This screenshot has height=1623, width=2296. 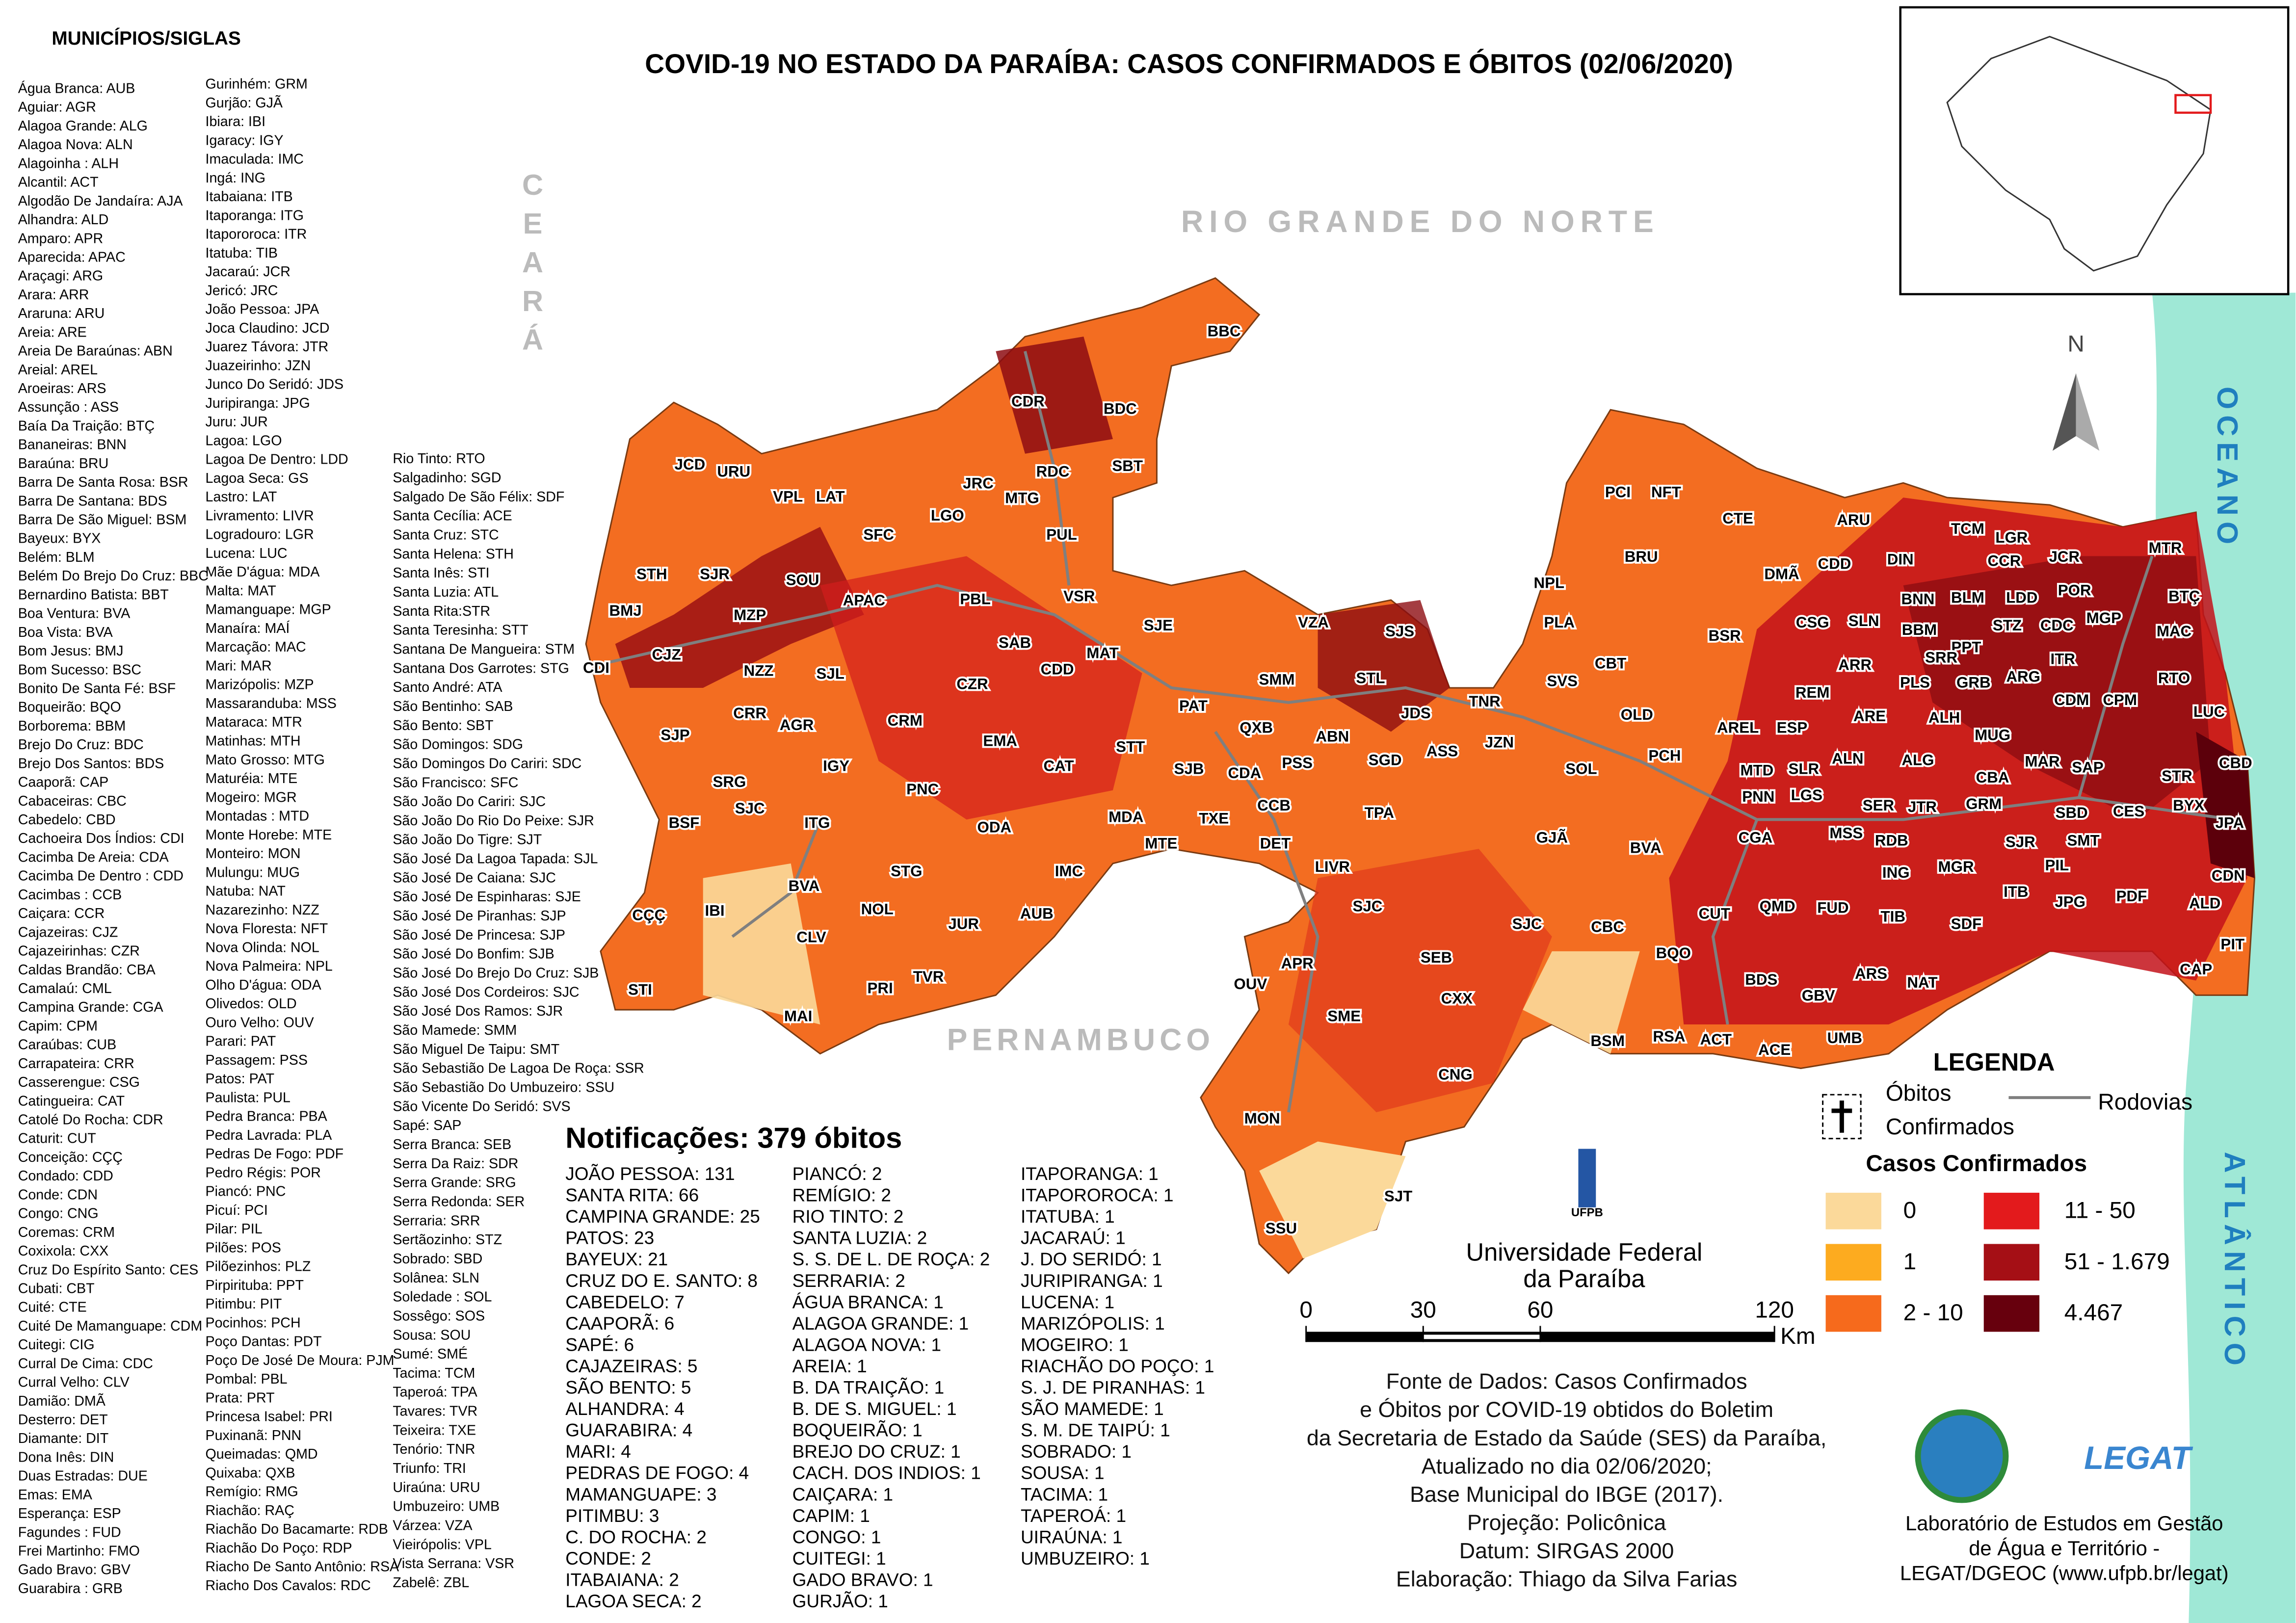 I want to click on municipality-entry: Mamanguape: MGP, so click(x=268, y=610).